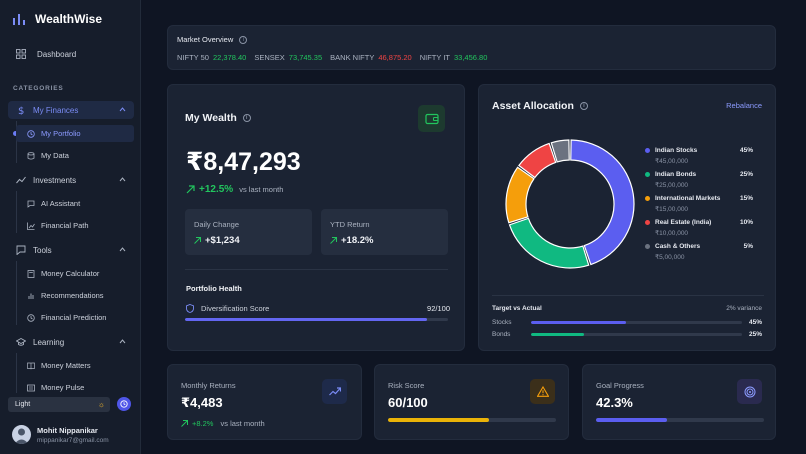 Image resolution: width=806 pixels, height=454 pixels. What do you see at coordinates (699, 156) in the screenshot?
I see `legend-item: Indian Stocks ₹45,00,000 45%` at bounding box center [699, 156].